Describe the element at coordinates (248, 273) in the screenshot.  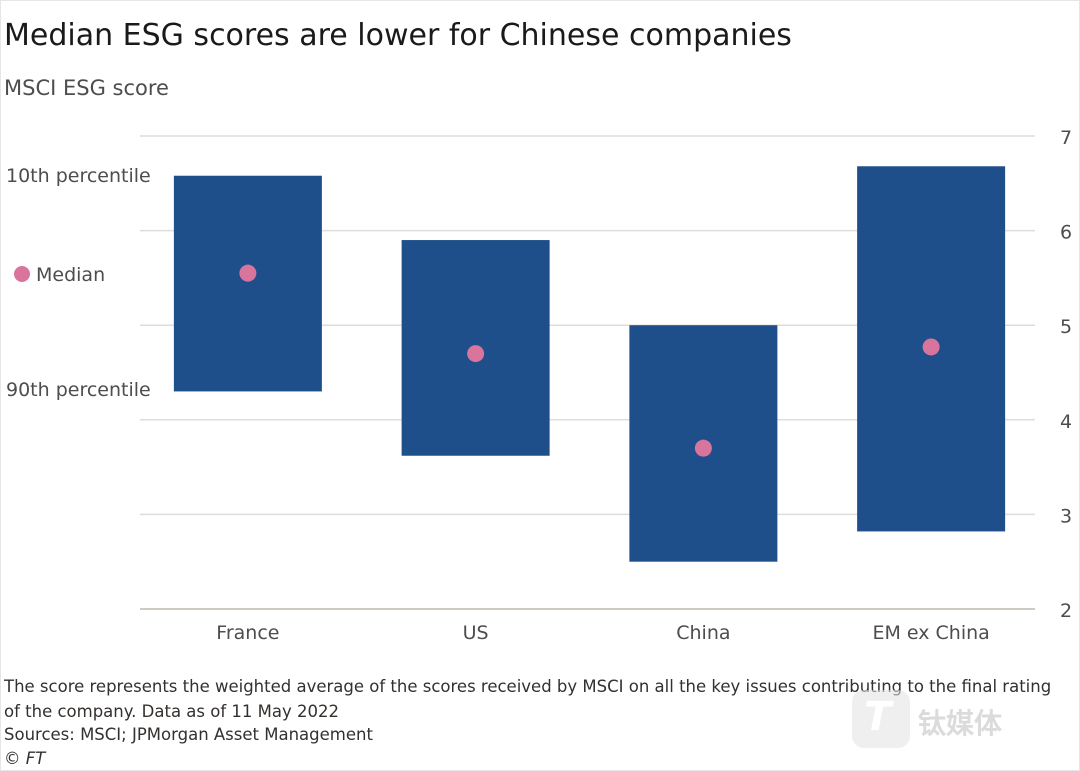
I see `median-dot-france` at that location.